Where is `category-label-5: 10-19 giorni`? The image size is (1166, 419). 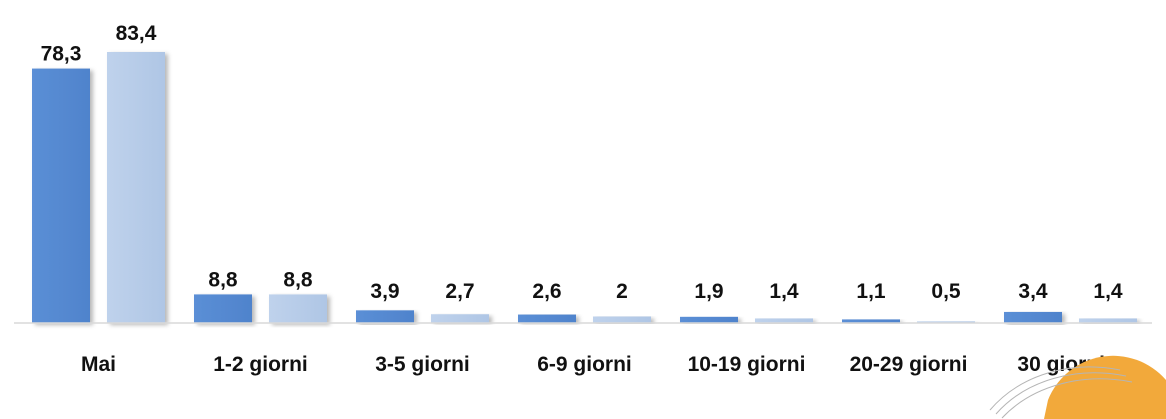 category-label-5: 10-19 giorni is located at coordinates (747, 364).